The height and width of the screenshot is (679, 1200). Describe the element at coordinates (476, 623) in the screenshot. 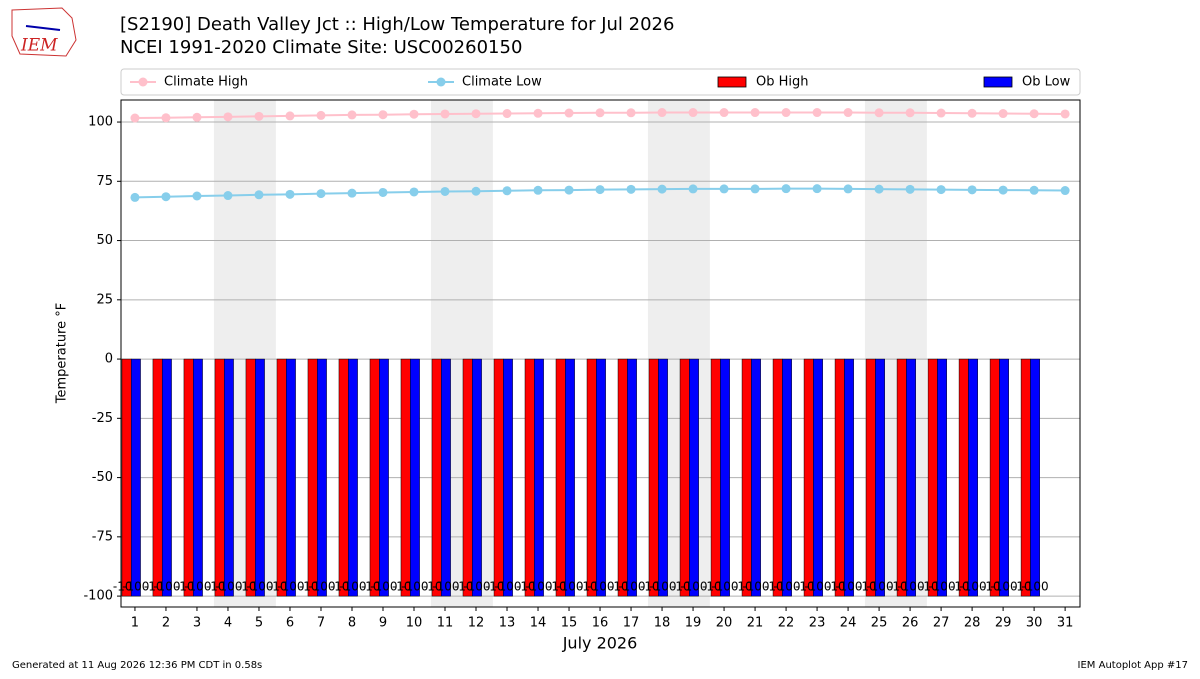

I see `x-tick-label: 12` at that location.